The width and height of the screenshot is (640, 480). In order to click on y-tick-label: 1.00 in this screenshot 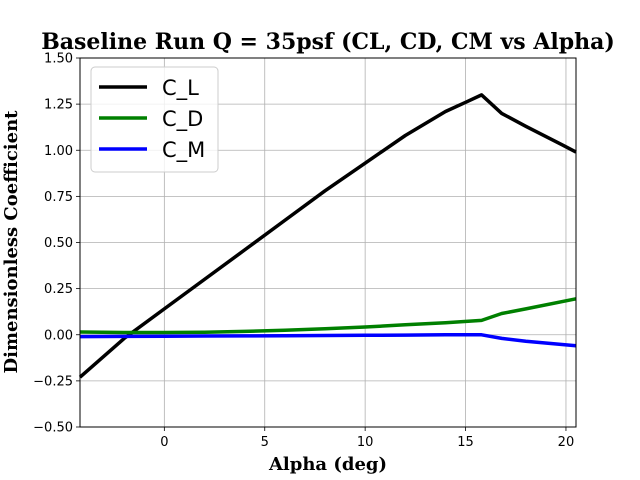, I will do `click(58, 151)`.